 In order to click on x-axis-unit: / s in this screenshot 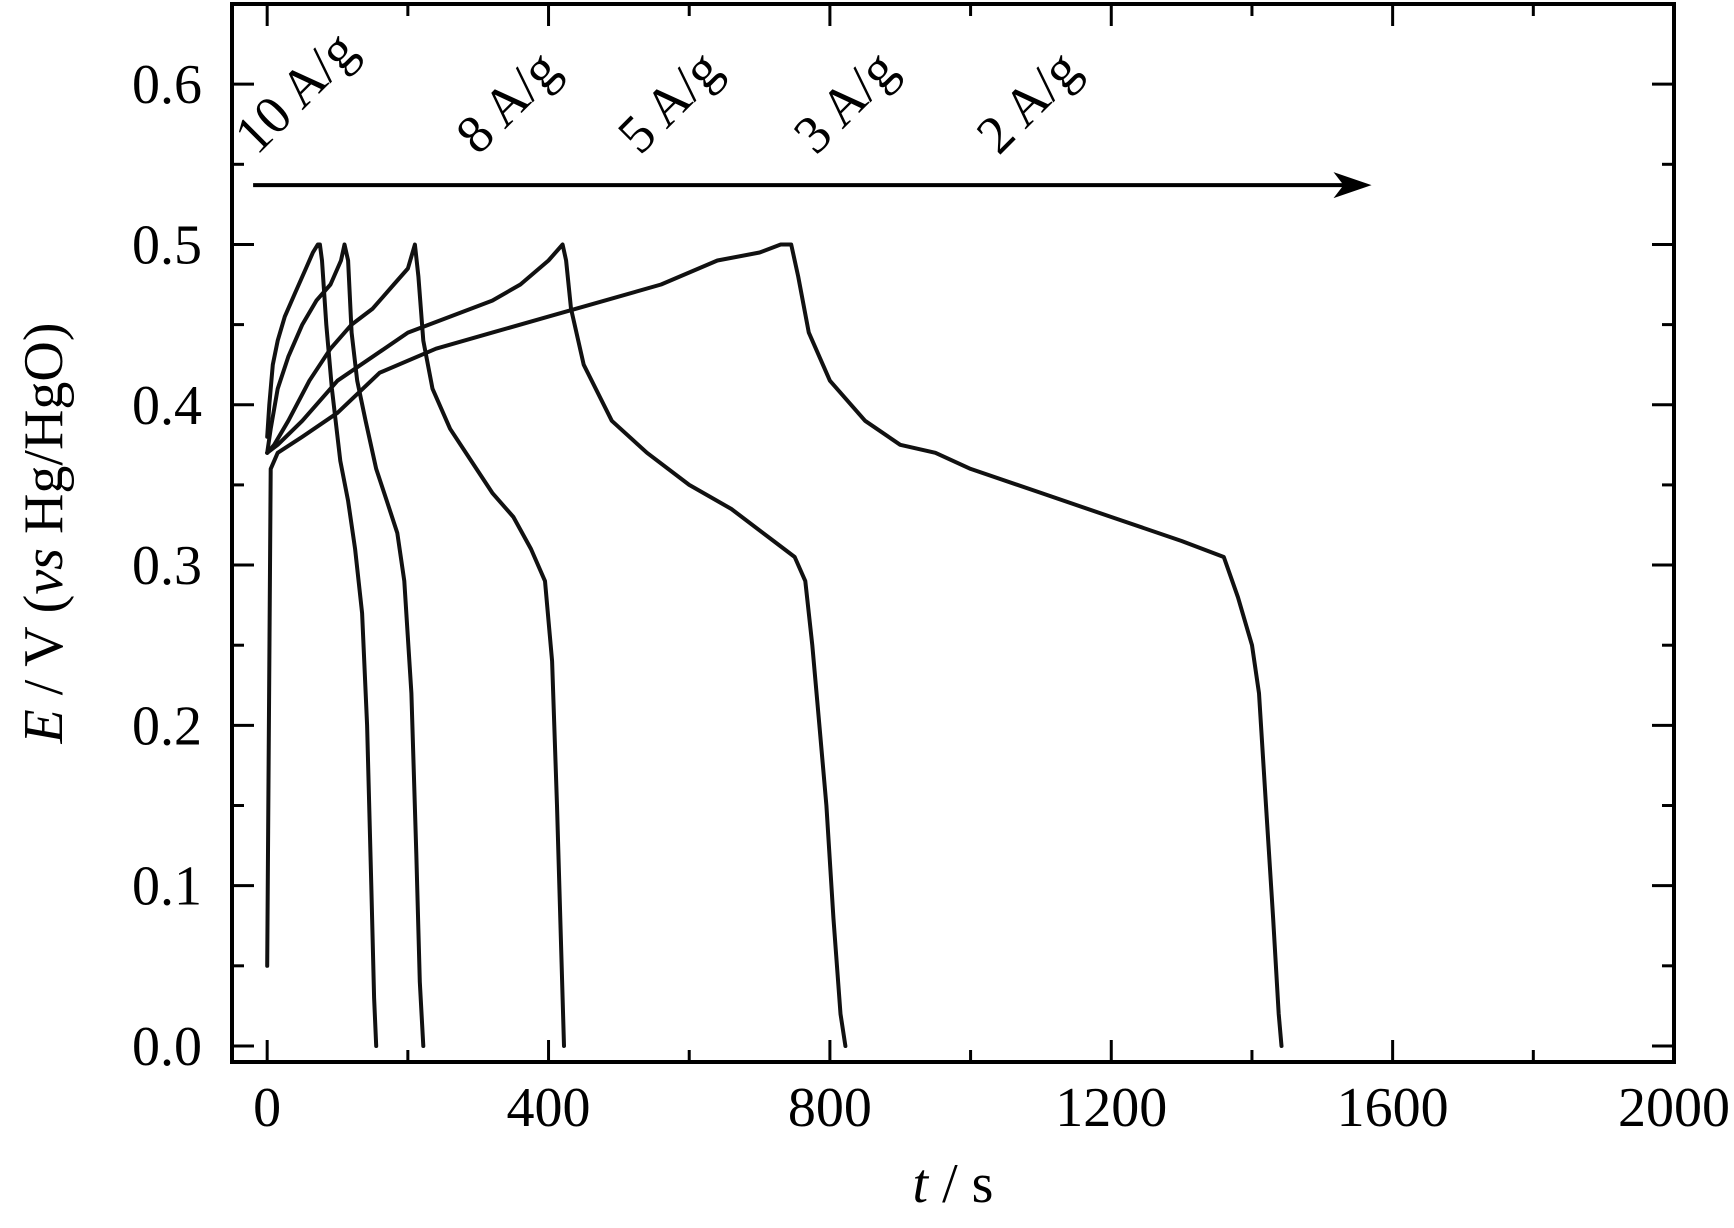, I will do `click(960, 1184)`.